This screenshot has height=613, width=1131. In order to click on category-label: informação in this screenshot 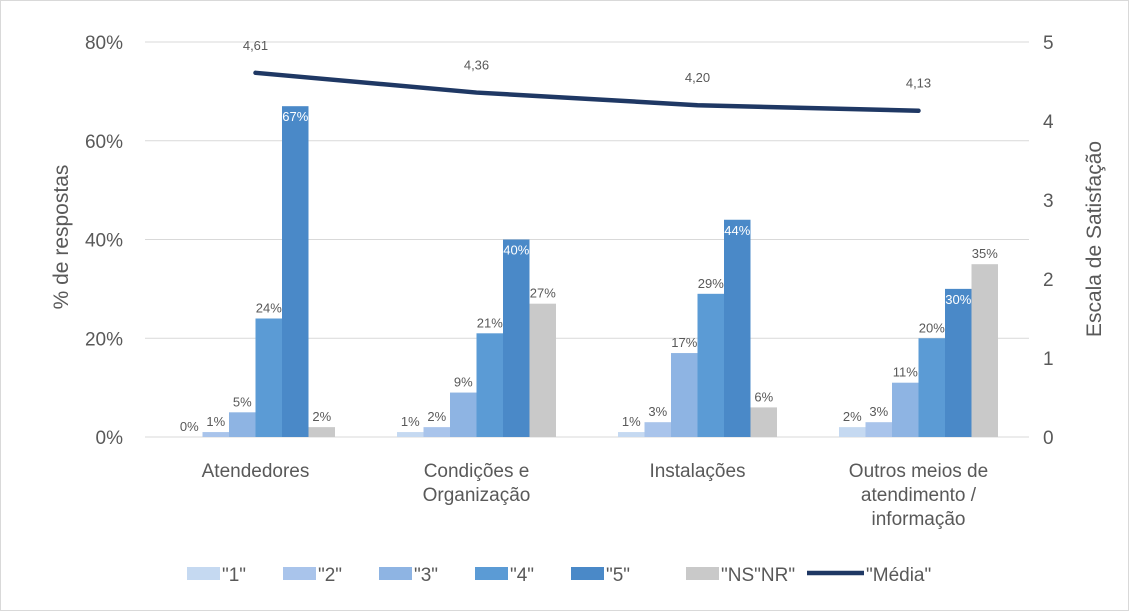, I will do `click(919, 519)`.